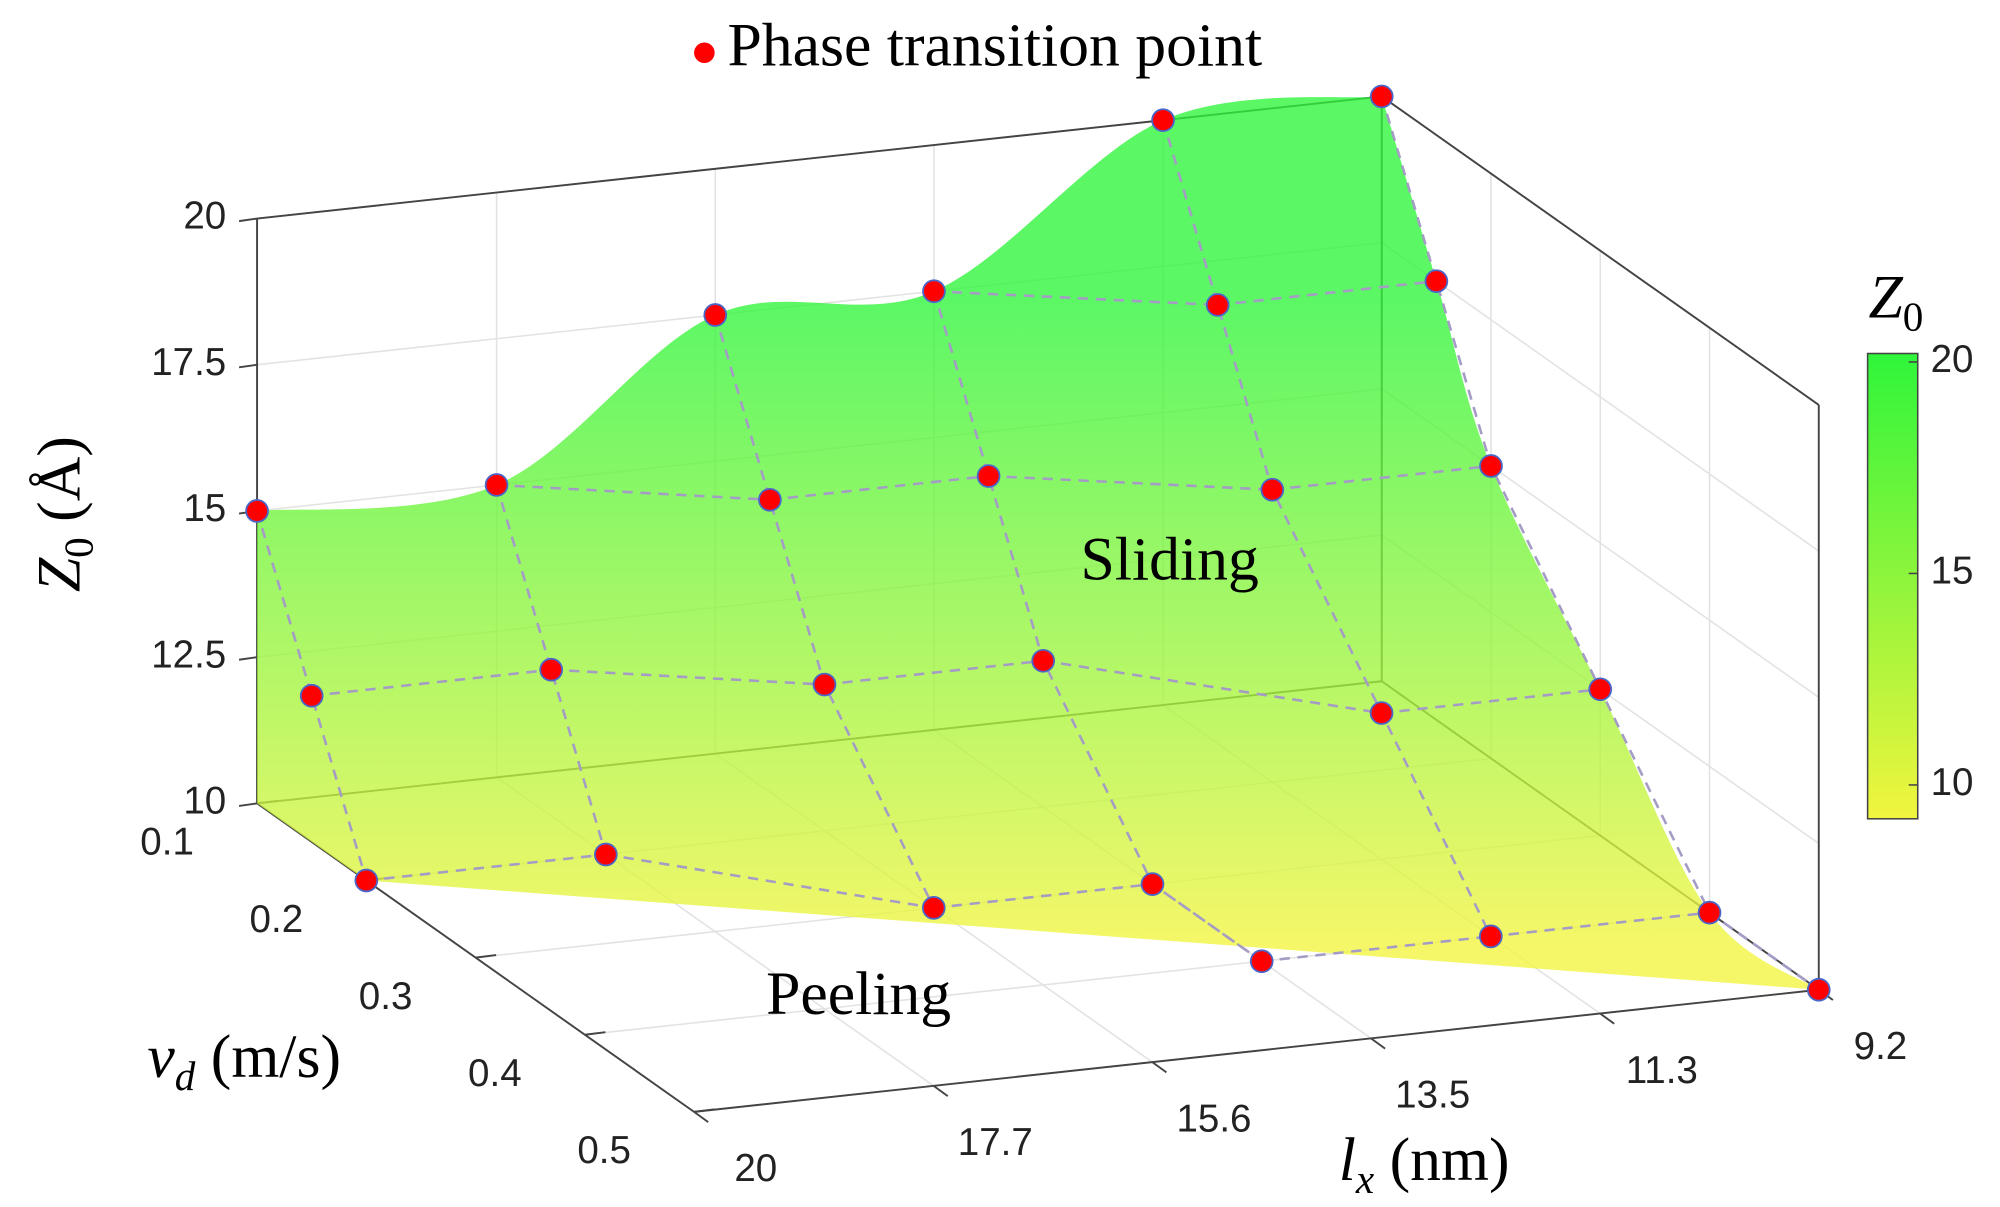 Image resolution: width=2000 pixels, height=1207 pixels. Describe the element at coordinates (604, 1150) in the screenshot. I see `y-tick-label: 0.5` at that location.